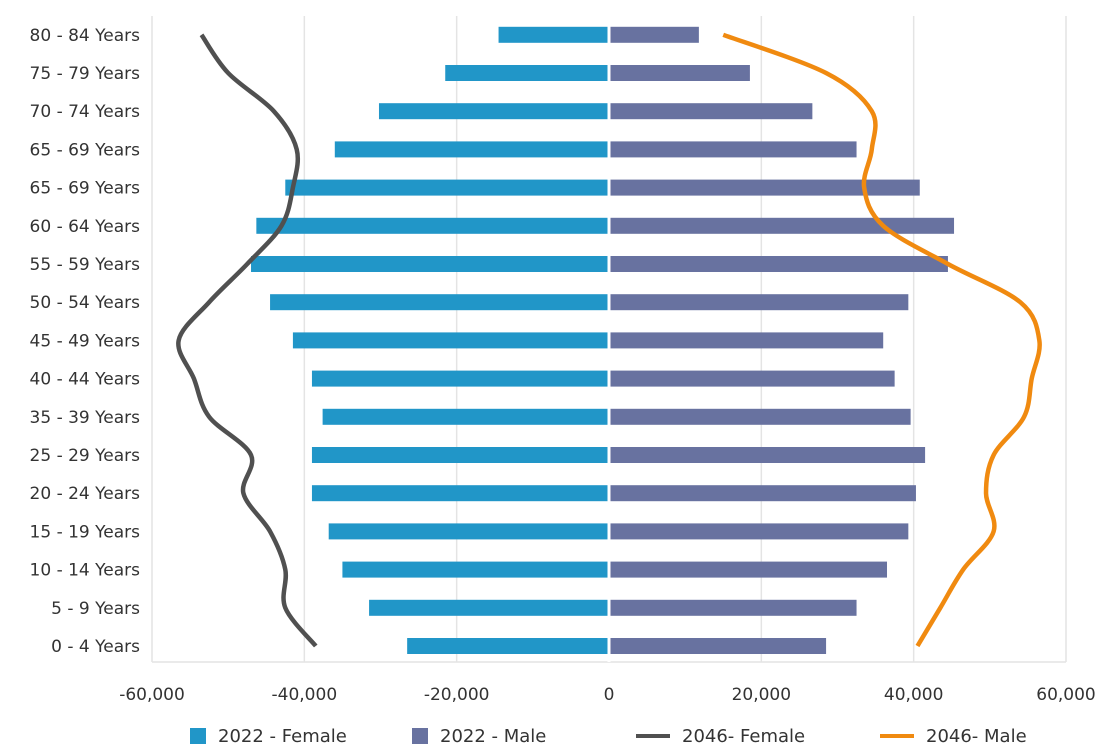 This screenshot has width=1104, height=752. Describe the element at coordinates (85, 36) in the screenshot. I see `y-tick-label: 80 - 84 Years` at that location.